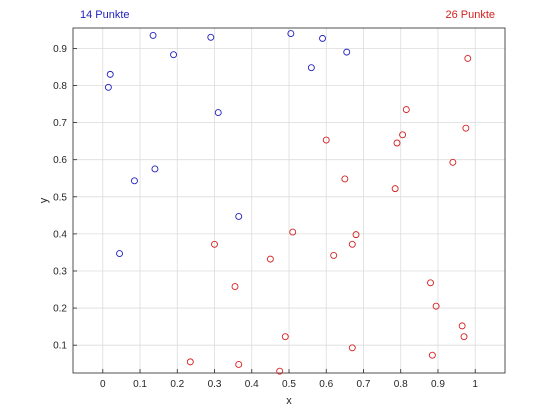 Image resolution: width=560 pixels, height=420 pixels. Describe the element at coordinates (105, 15) in the screenshot. I see `series-count-label-blue: 14 Punkte` at that location.